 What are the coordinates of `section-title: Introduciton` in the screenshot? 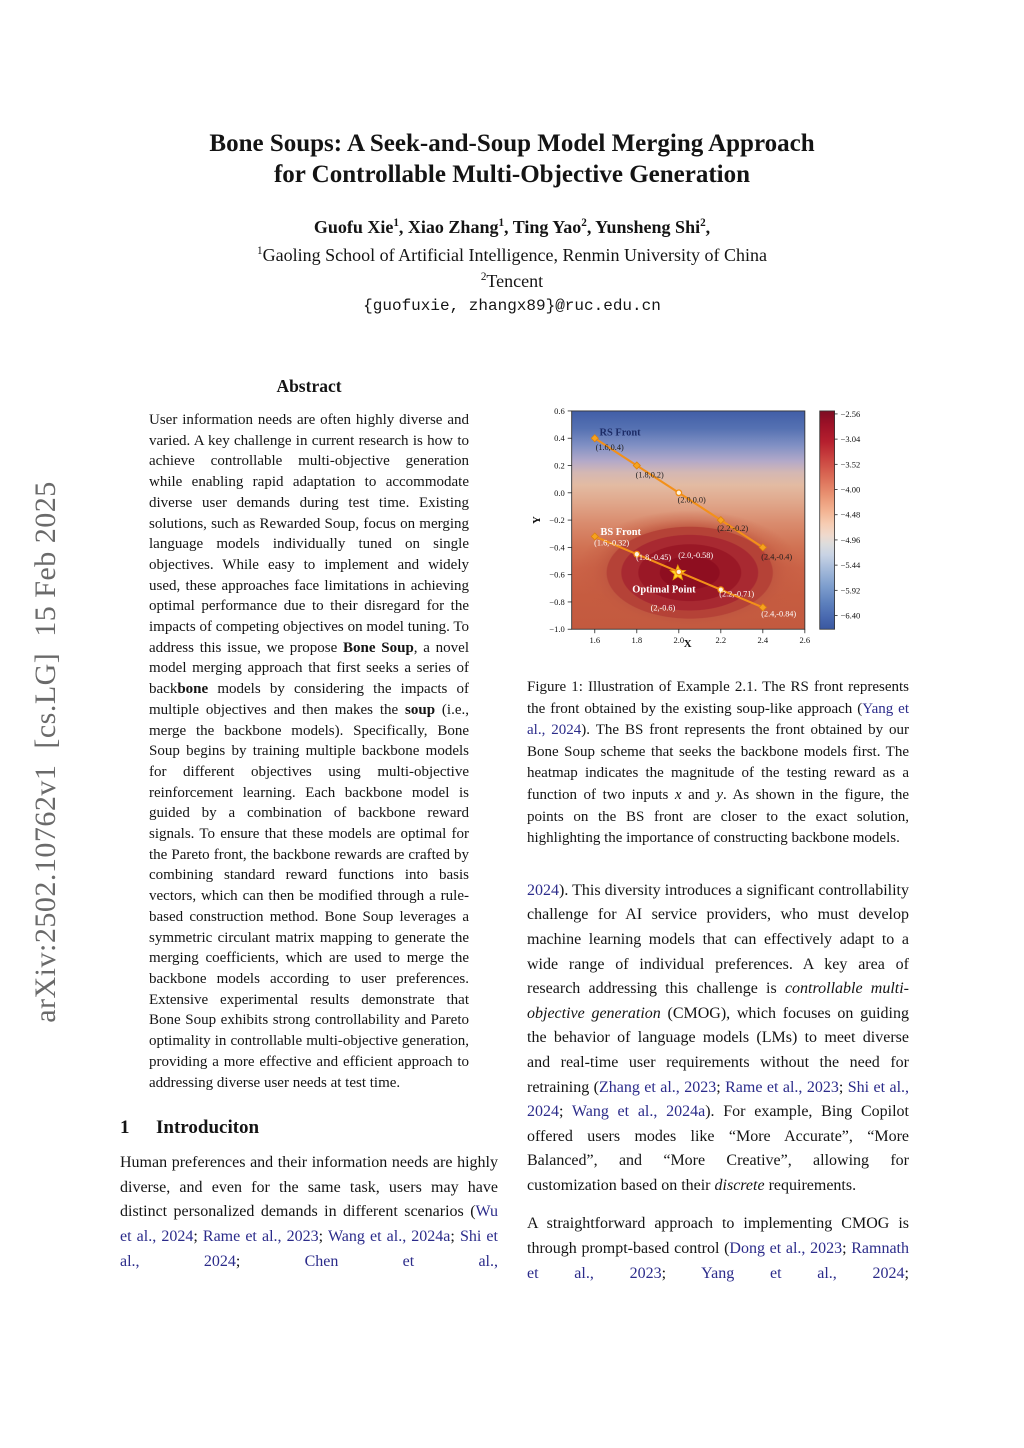 It's located at (208, 1128).